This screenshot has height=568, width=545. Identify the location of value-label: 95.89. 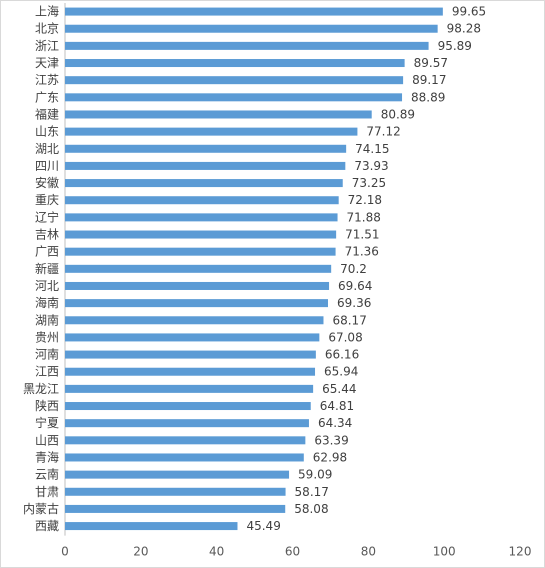
(455, 46).